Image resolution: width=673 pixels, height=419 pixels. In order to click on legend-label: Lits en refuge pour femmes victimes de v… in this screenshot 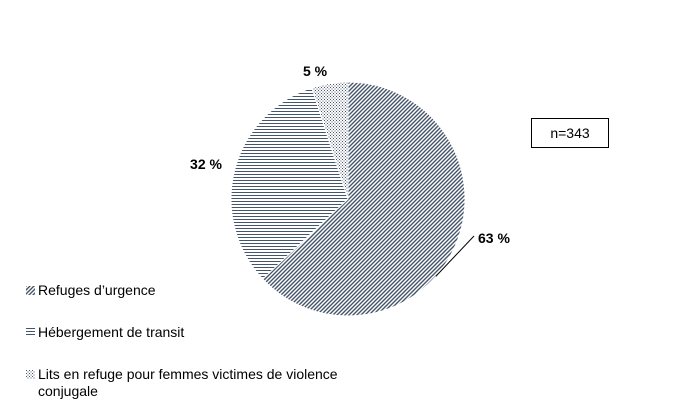, I will do `click(188, 382)`.